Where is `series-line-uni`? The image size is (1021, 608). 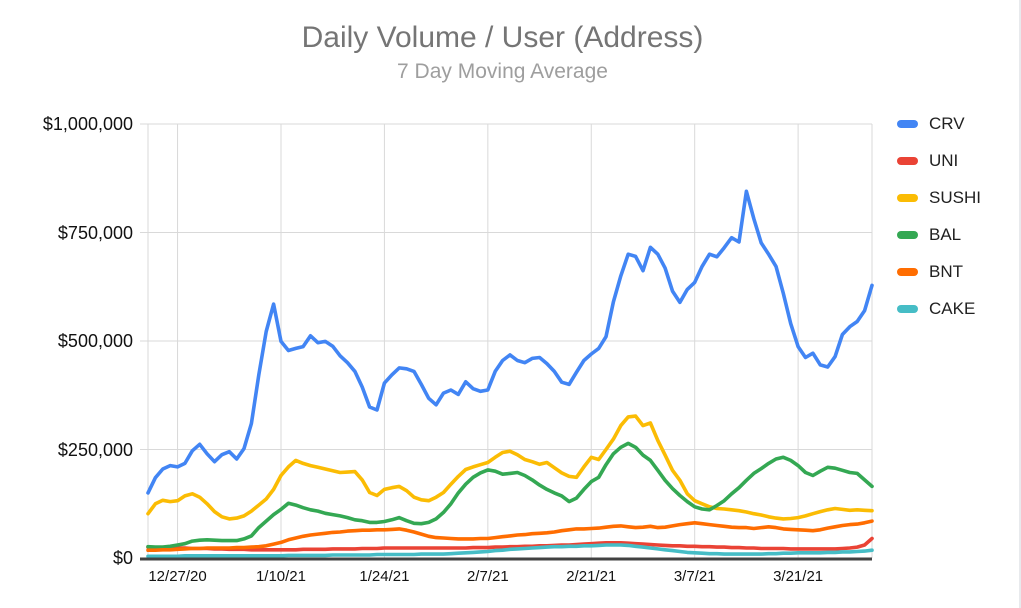 series-line-uni is located at coordinates (510, 544).